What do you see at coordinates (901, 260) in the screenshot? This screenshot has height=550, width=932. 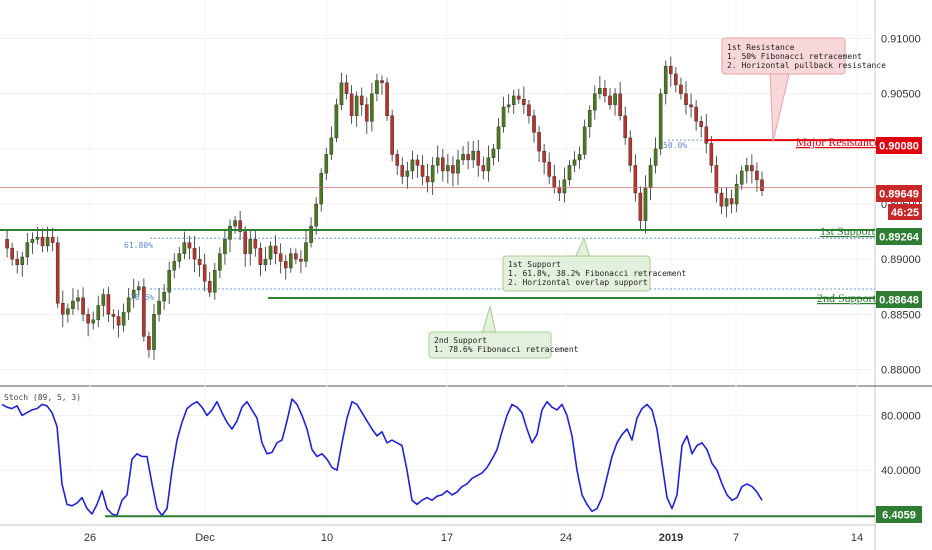 I see `price-tick-label: 0.89000` at bounding box center [901, 260].